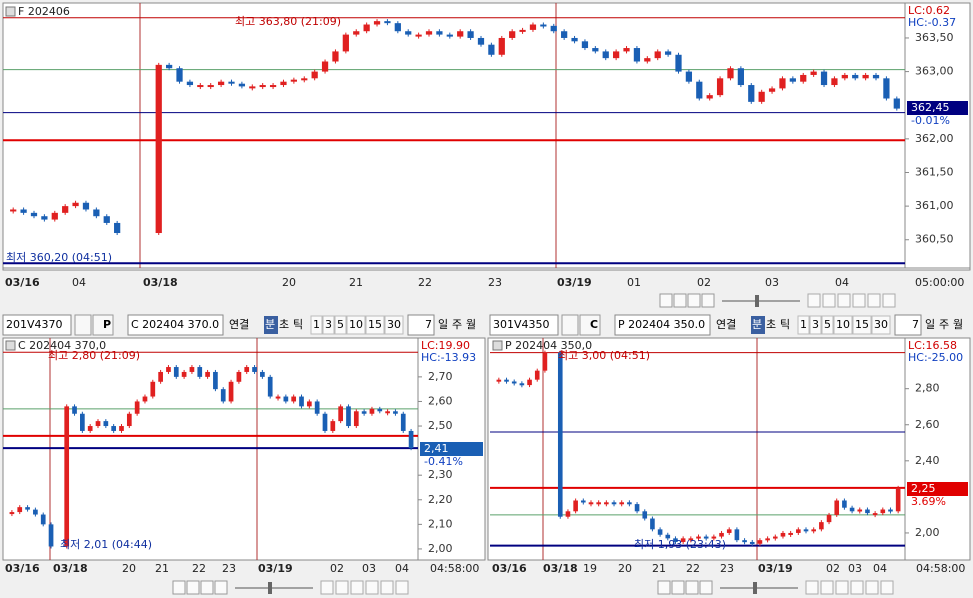 The width and height of the screenshot is (973, 598). I want to click on y-tick-label: 361,50, so click(934, 171).